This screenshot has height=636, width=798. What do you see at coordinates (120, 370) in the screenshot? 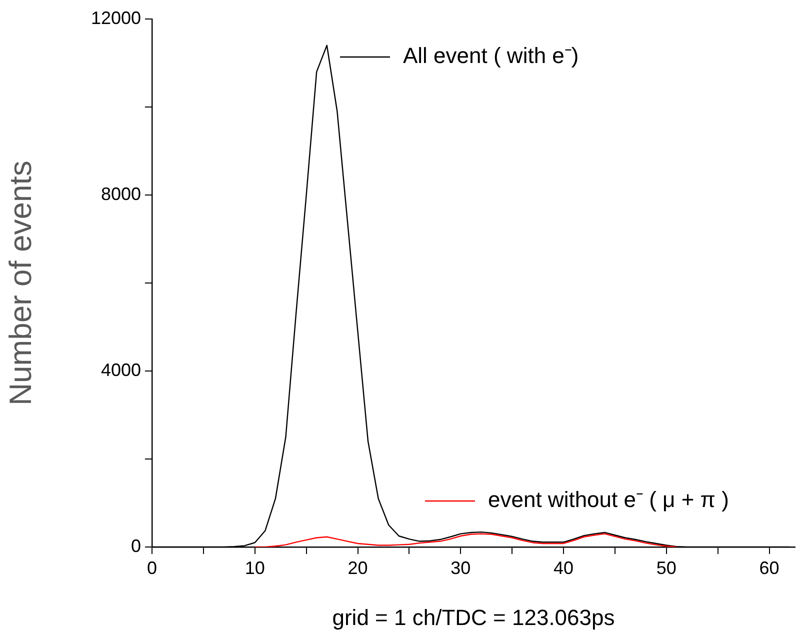
I see `y-tick-label: 4000` at bounding box center [120, 370].